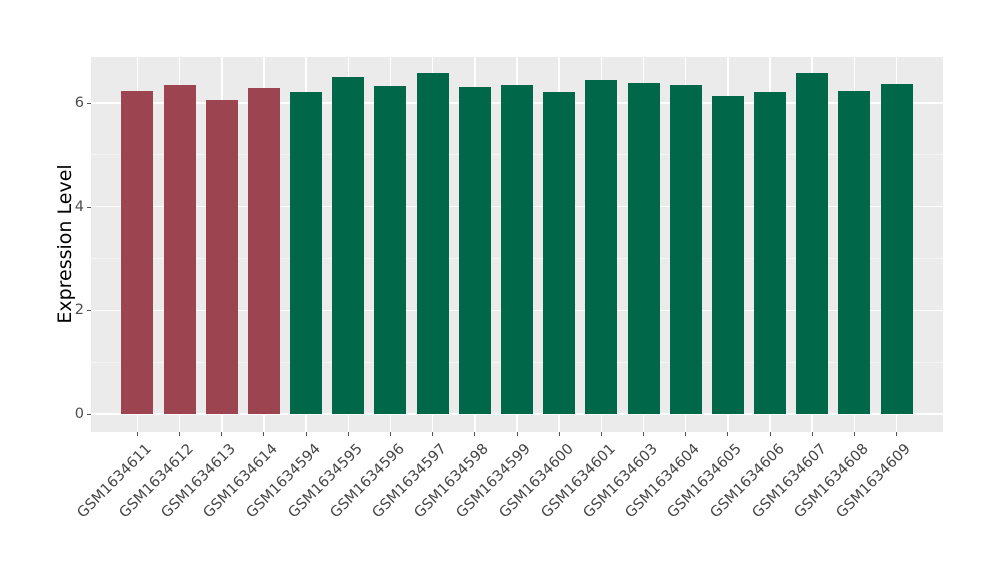 This screenshot has height=580, width=1000. What do you see at coordinates (770, 252) in the screenshot?
I see `bar-GSM1634606` at bounding box center [770, 252].